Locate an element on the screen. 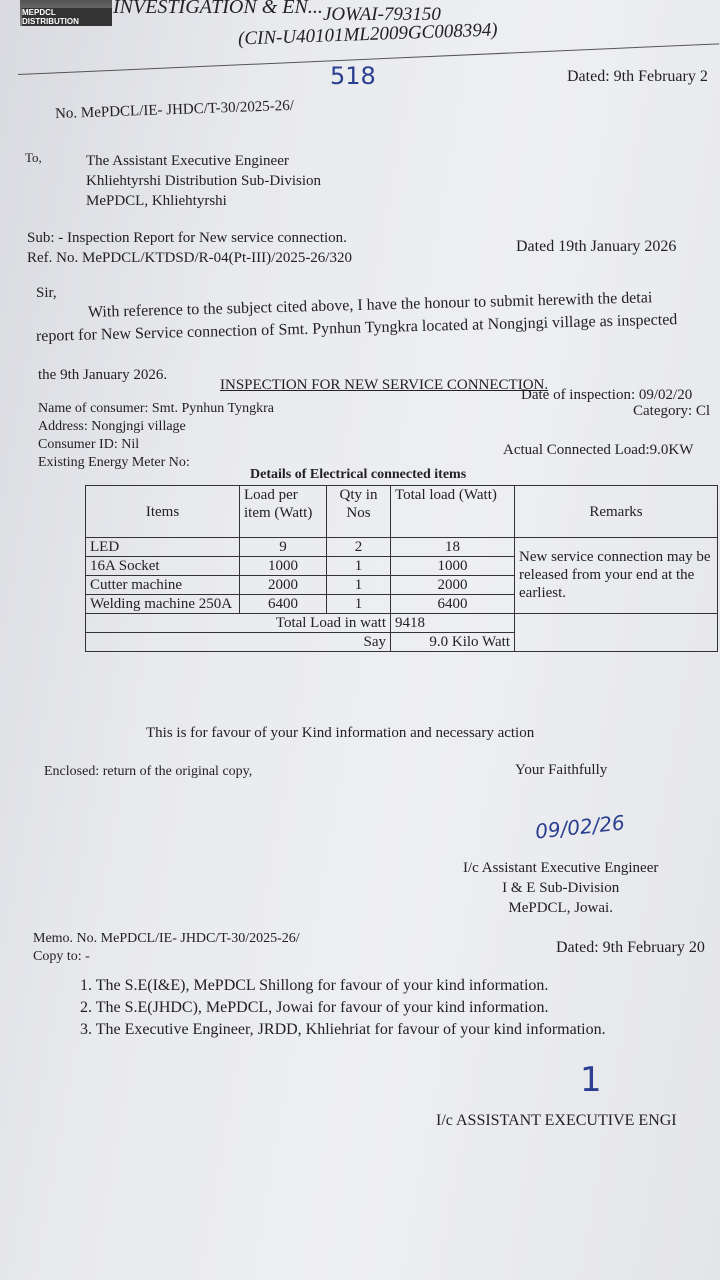 The image size is (720, 1280). reference-number: No. MePDCL/IE- JHDC/T-30/2025-26/ is located at coordinates (174, 110).